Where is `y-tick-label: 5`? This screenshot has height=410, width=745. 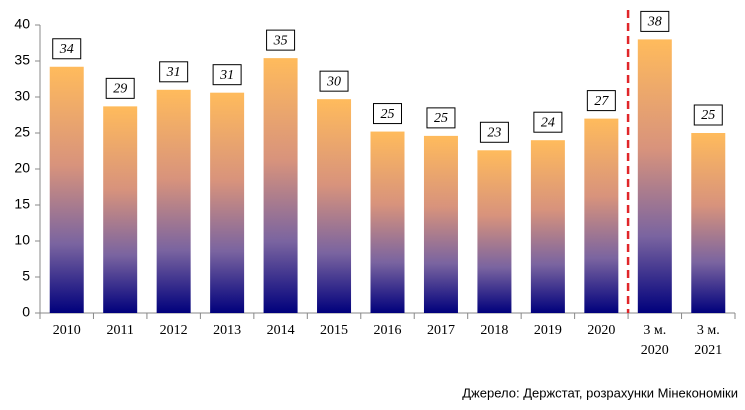 y-tick-label: 5 is located at coordinates (26, 276).